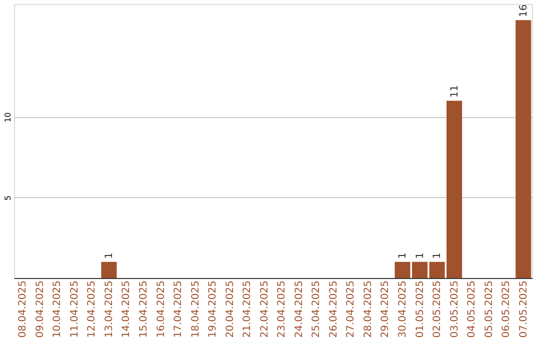  I want to click on x-tick-label: 16.04.2025, so click(161, 309).